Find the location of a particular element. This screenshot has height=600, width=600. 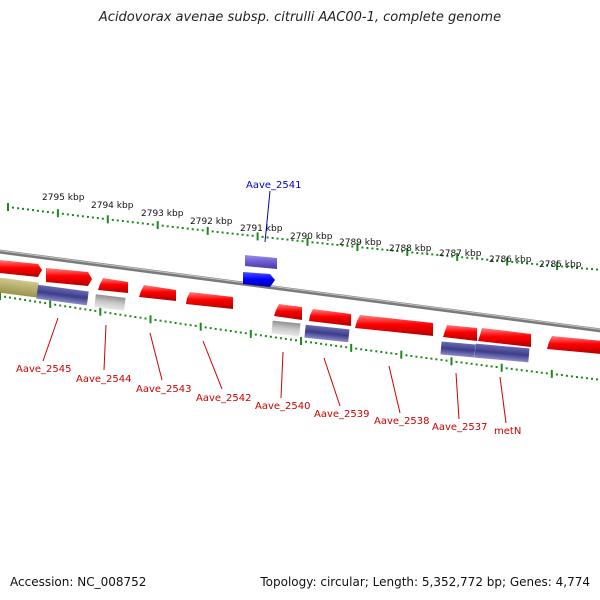

label-aave-2543: Aave_2543 is located at coordinates (164, 389).